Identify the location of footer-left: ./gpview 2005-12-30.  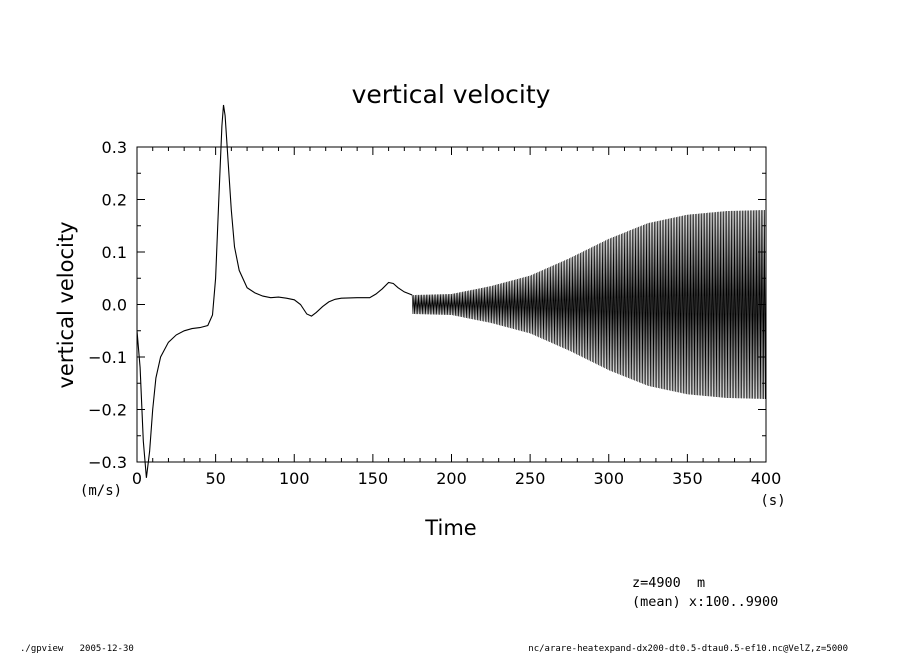
(77, 649).